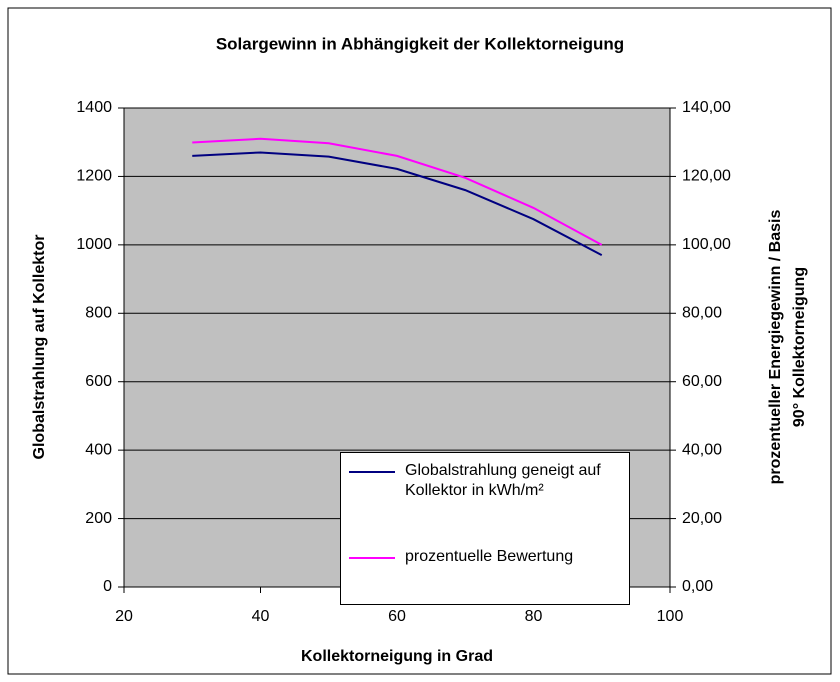 This screenshot has height=682, width=840. Describe the element at coordinates (697, 586) in the screenshot. I see `y2-tick-label: 0,00` at that location.